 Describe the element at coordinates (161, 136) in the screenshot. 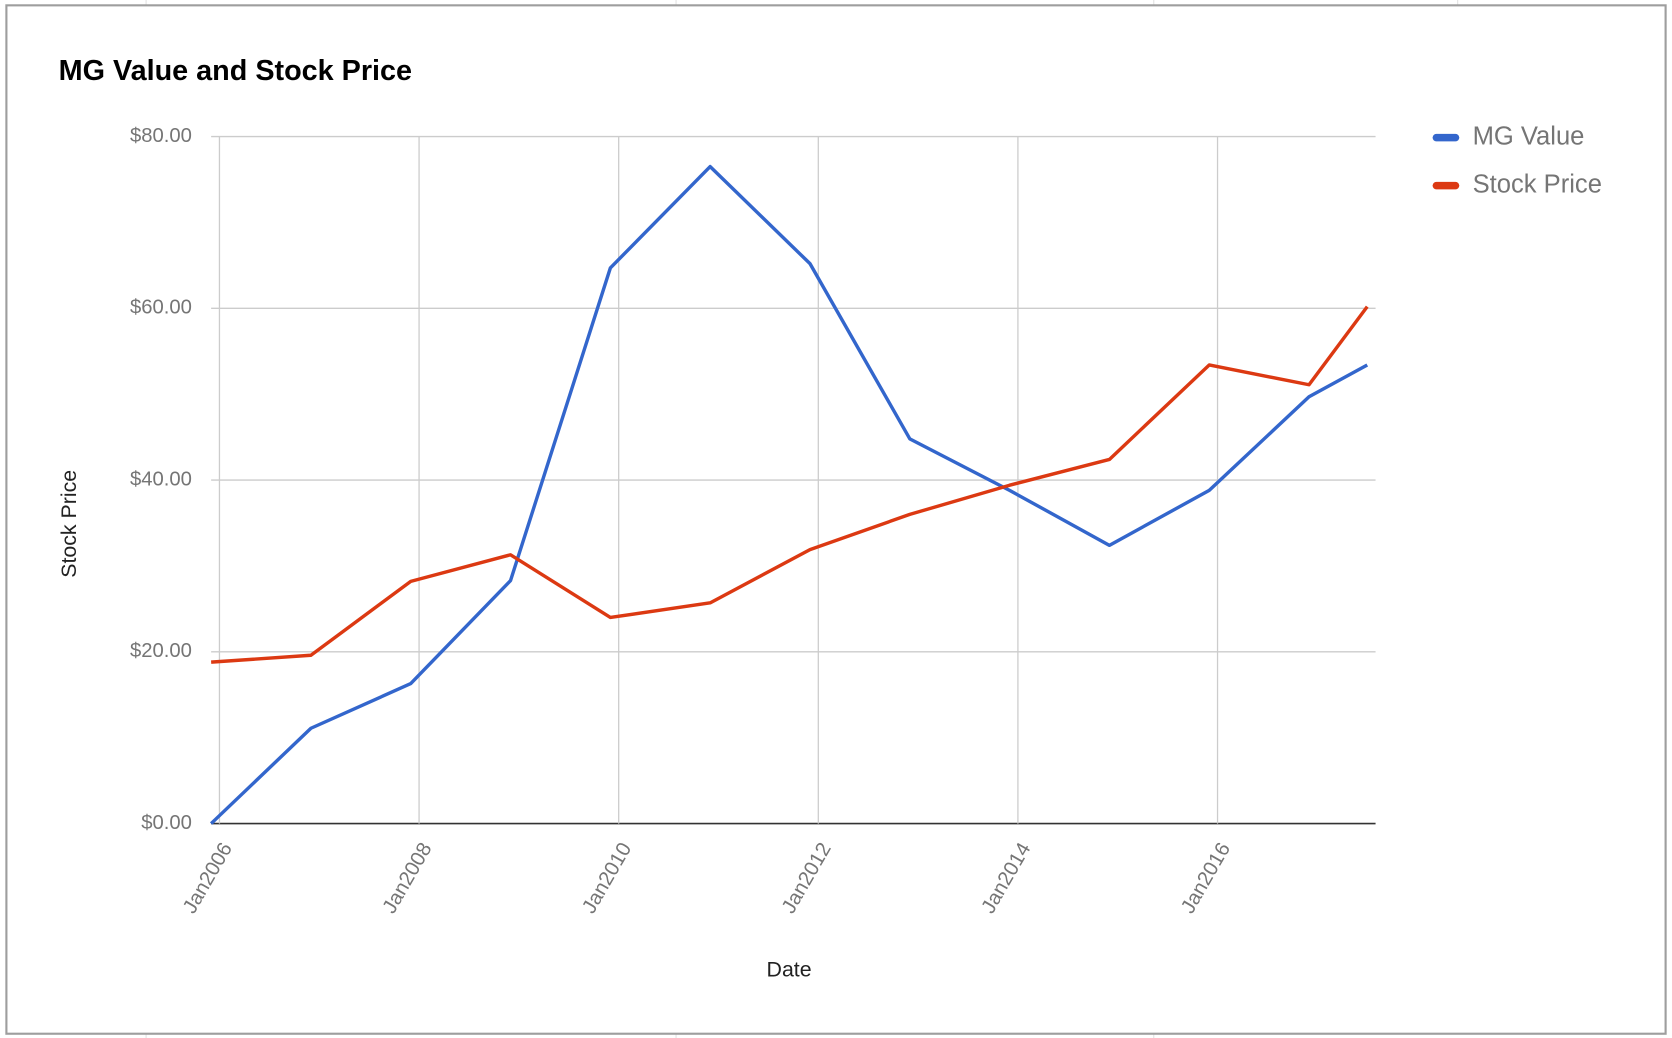

I see `y-tick-label: $80.00` at that location.